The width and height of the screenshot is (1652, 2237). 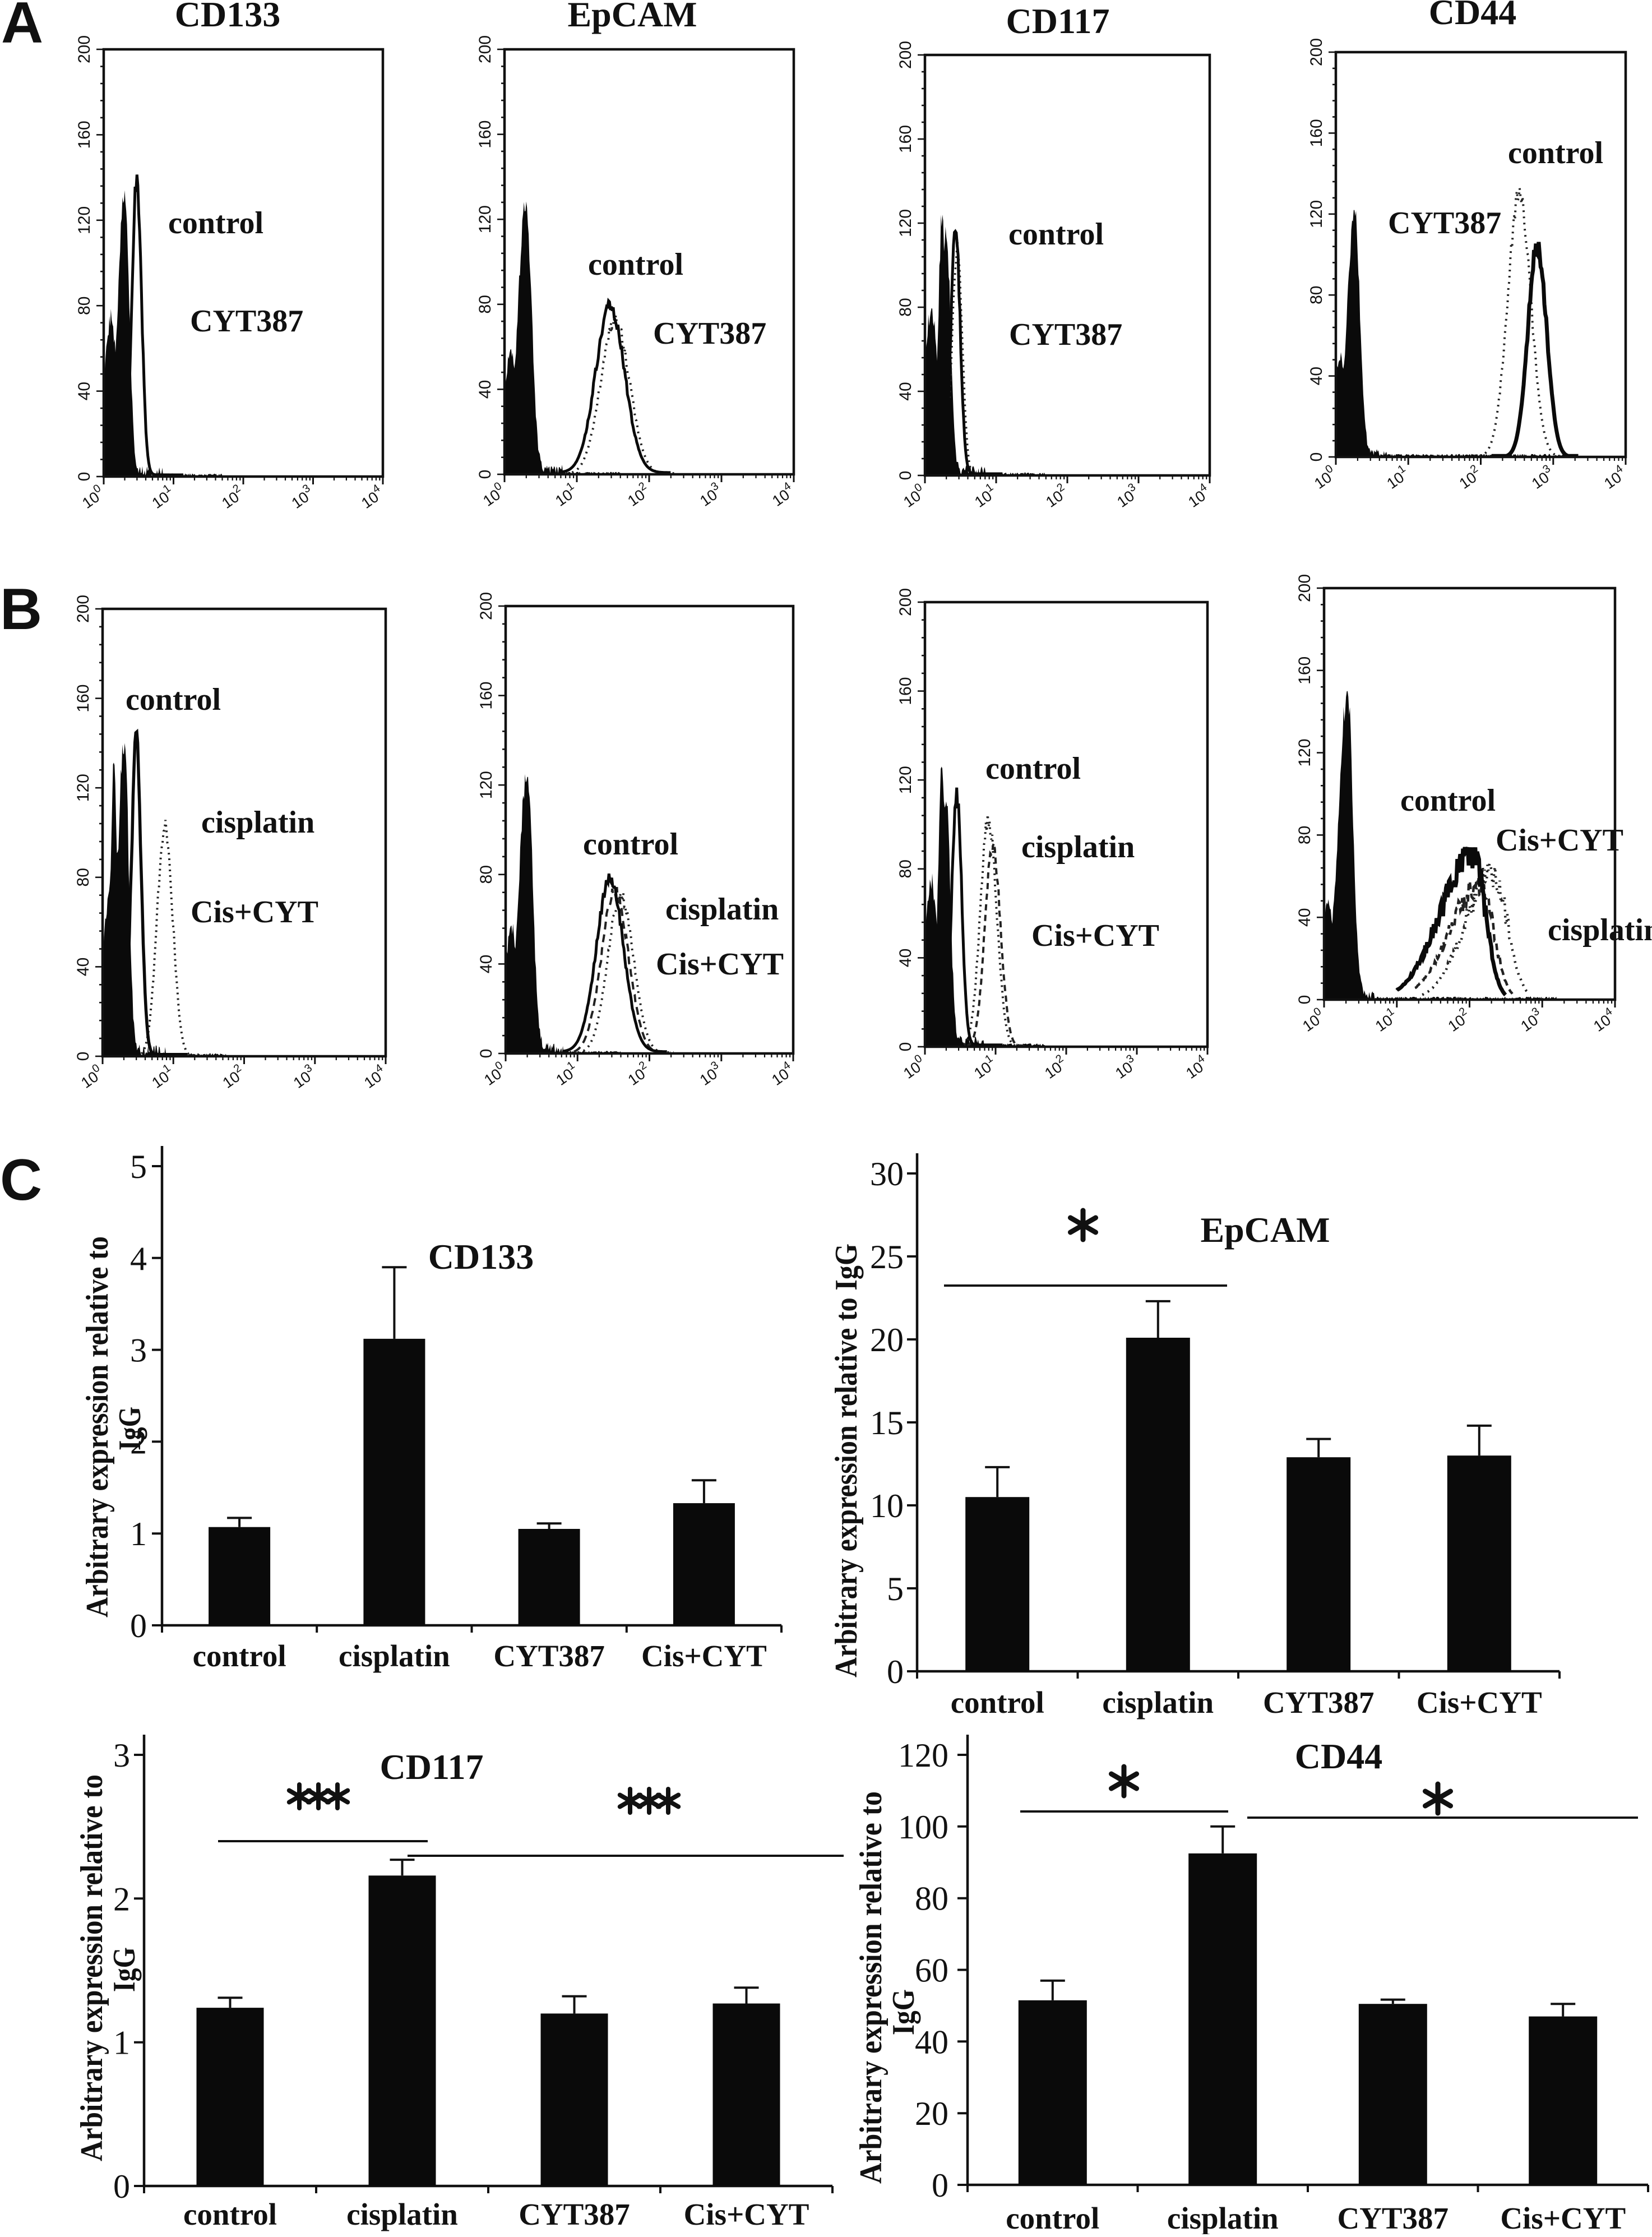 What do you see at coordinates (21, 1180) in the screenshot?
I see `svg-text: C` at bounding box center [21, 1180].